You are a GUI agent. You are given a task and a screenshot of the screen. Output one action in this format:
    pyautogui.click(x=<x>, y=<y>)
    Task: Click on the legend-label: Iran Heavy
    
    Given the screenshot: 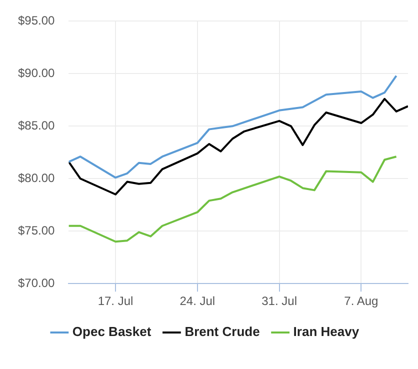 What is the action you would take?
    pyautogui.click(x=326, y=332)
    